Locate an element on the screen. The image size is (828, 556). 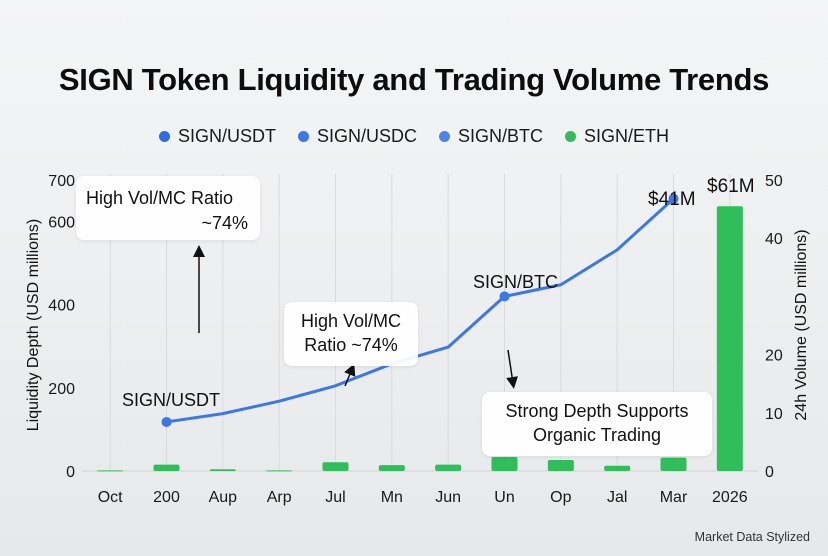
y-axis-right-title: 24h Volume (USD millions) is located at coordinates (801, 324).